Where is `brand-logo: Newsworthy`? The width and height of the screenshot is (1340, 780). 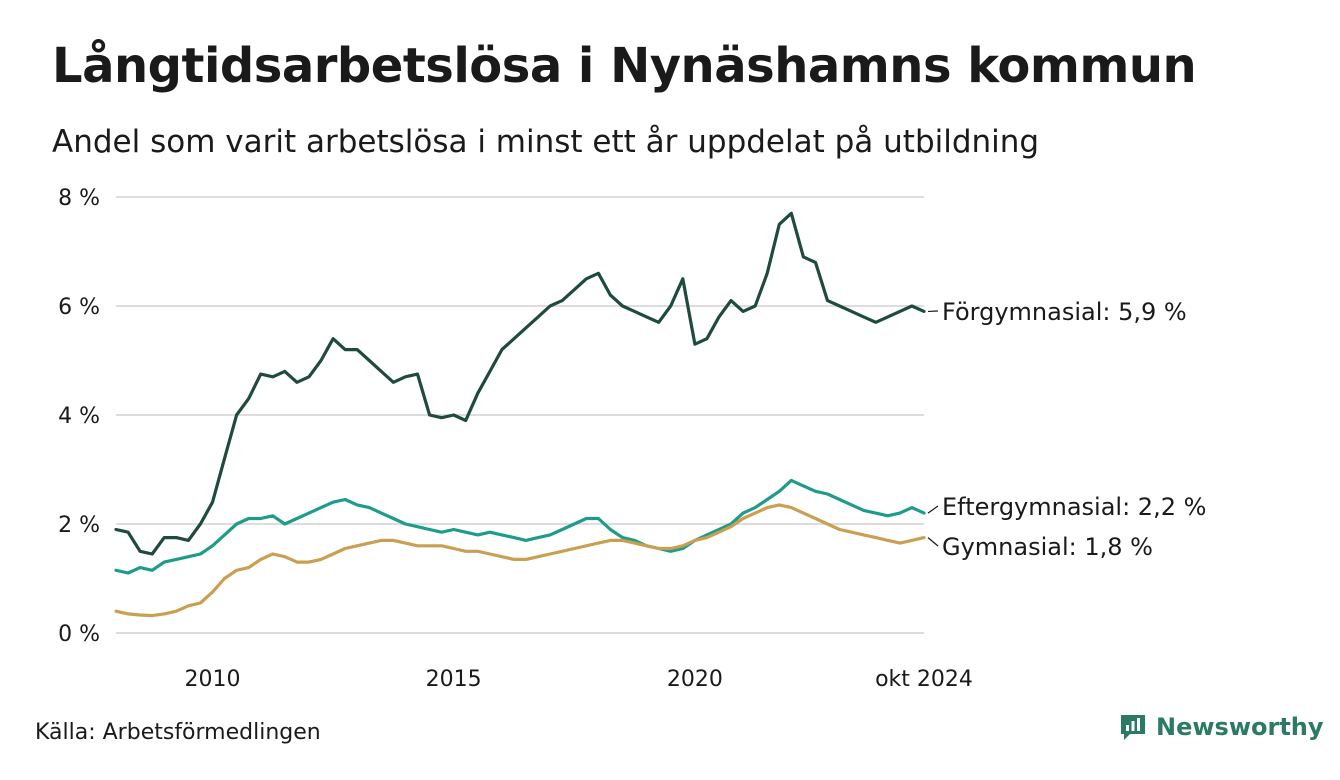 brand-logo: Newsworthy is located at coordinates (1221, 727).